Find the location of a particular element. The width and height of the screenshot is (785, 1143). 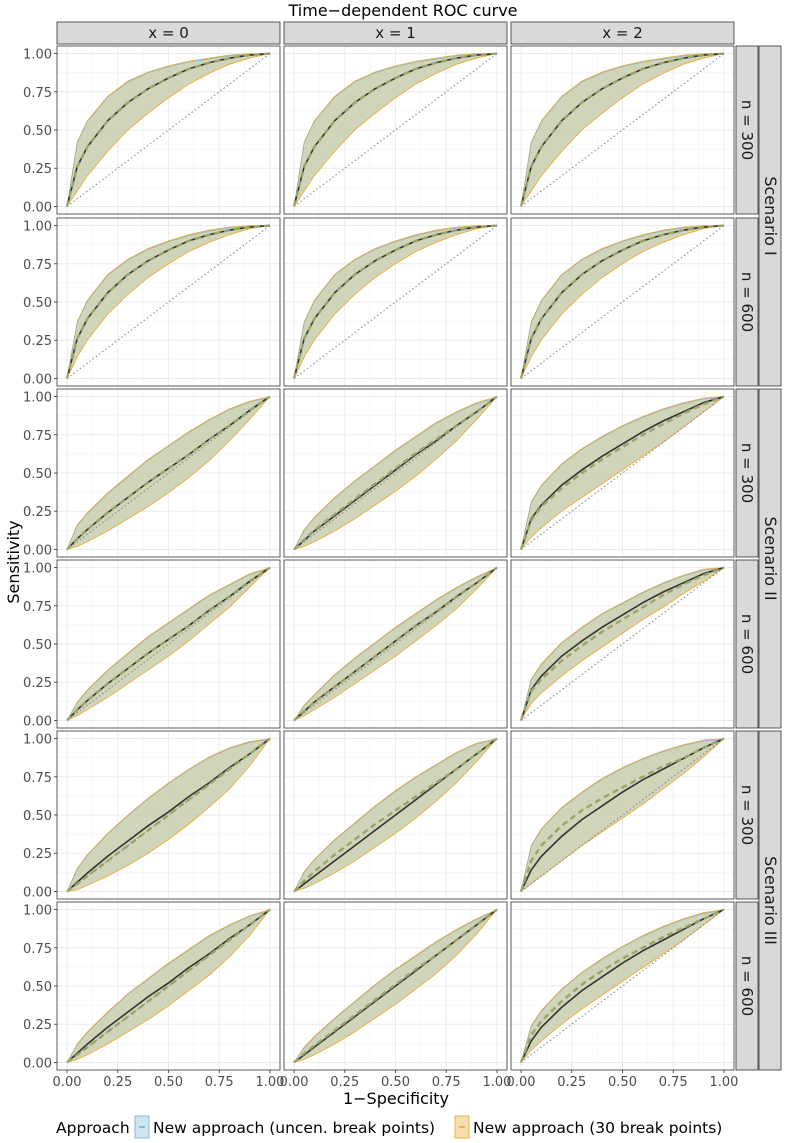

row-strip-label: n = 600 is located at coordinates (747, 986).